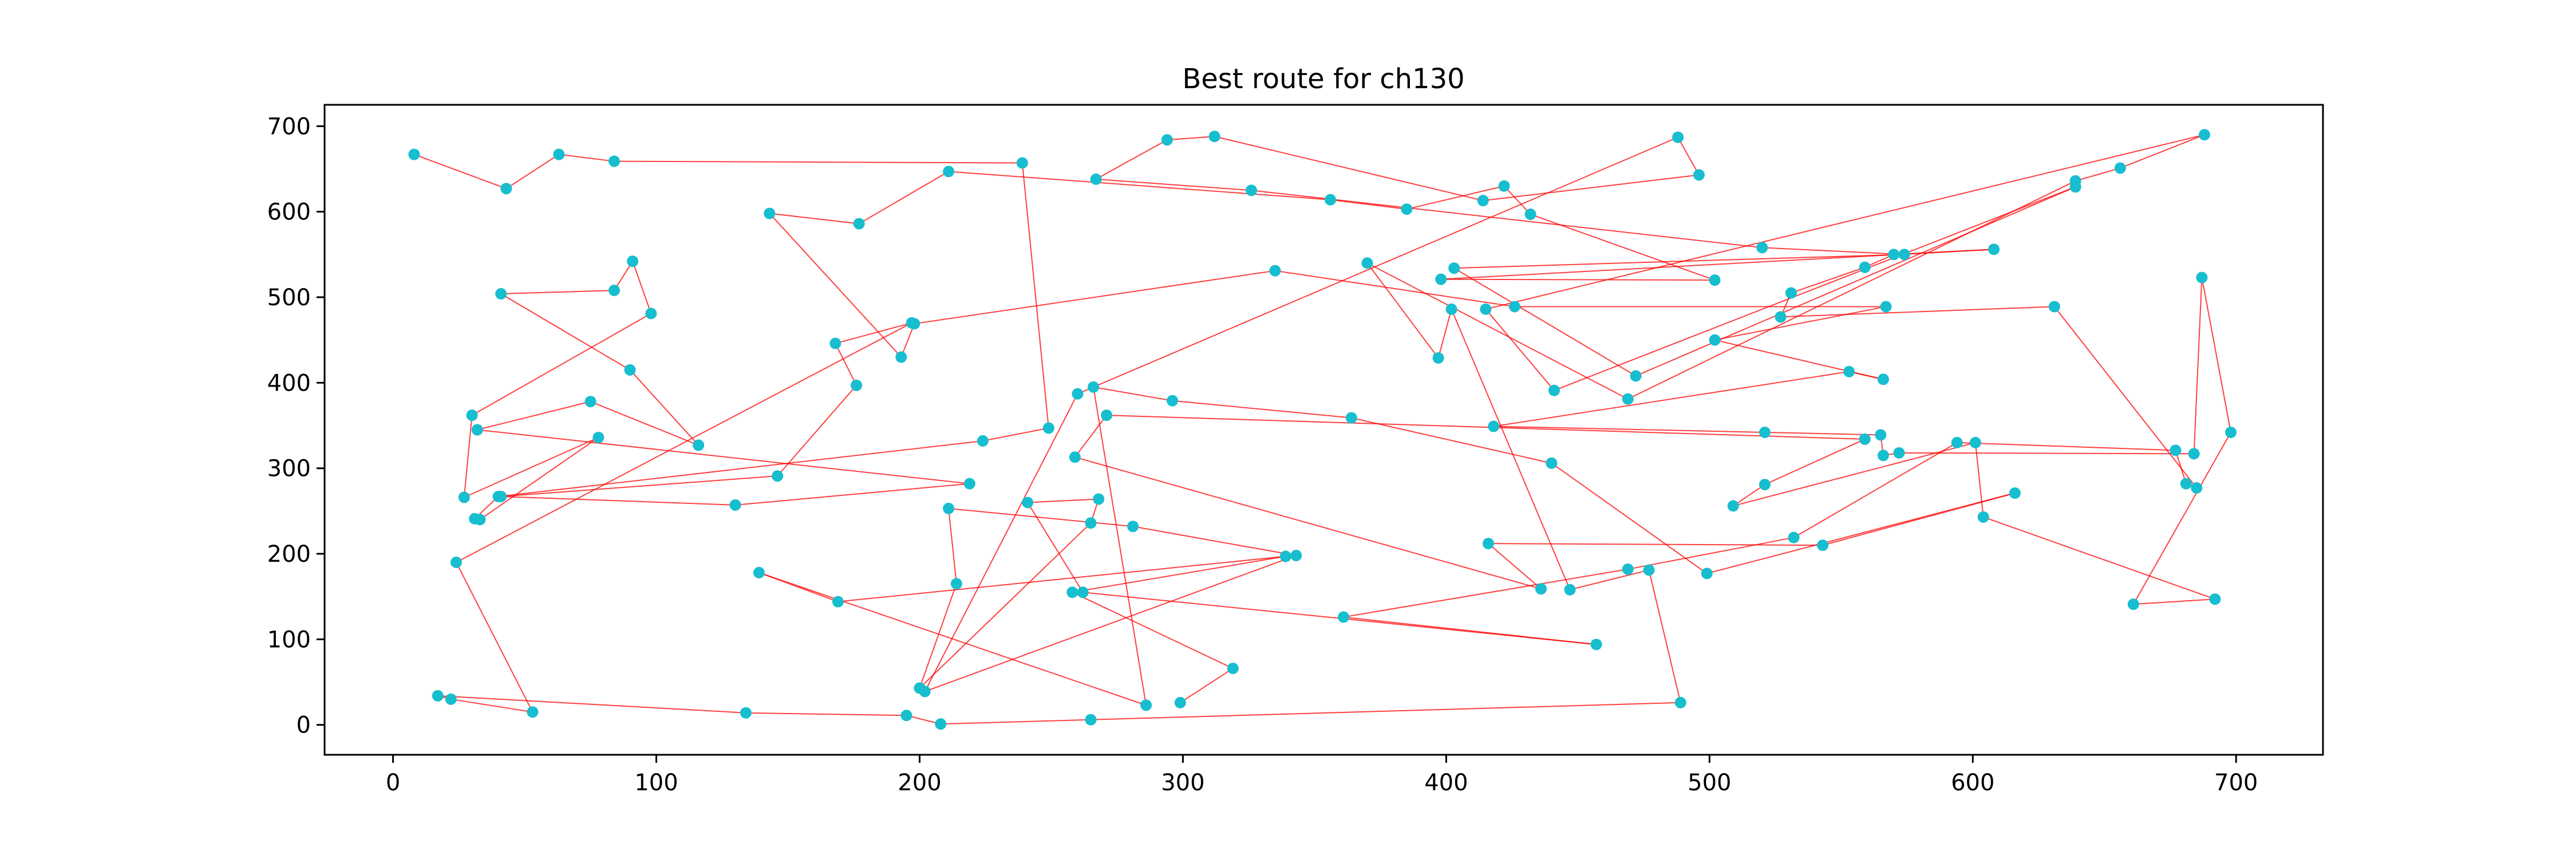 The width and height of the screenshot is (2576, 859). I want to click on x-tick-label: 600, so click(1972, 783).